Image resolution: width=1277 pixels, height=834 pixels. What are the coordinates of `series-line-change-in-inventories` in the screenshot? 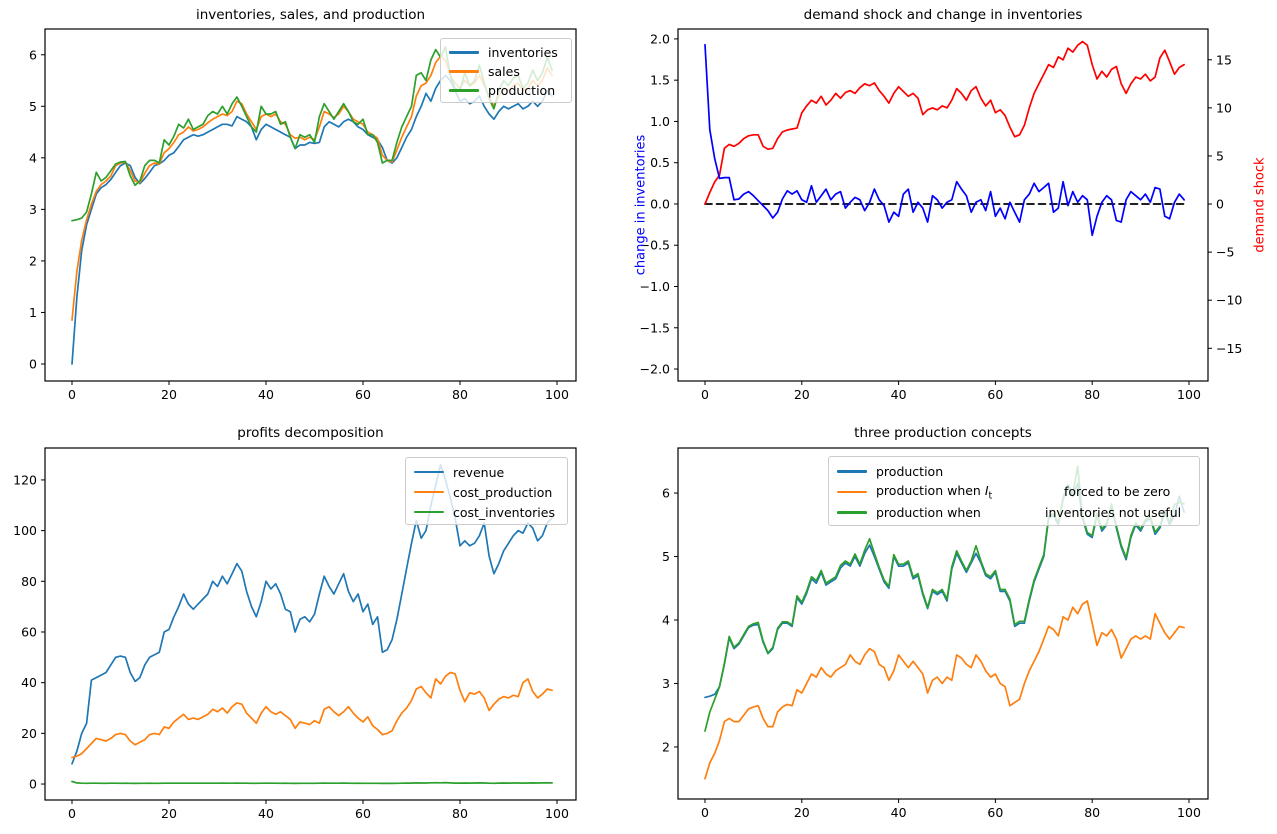 It's located at (944, 140).